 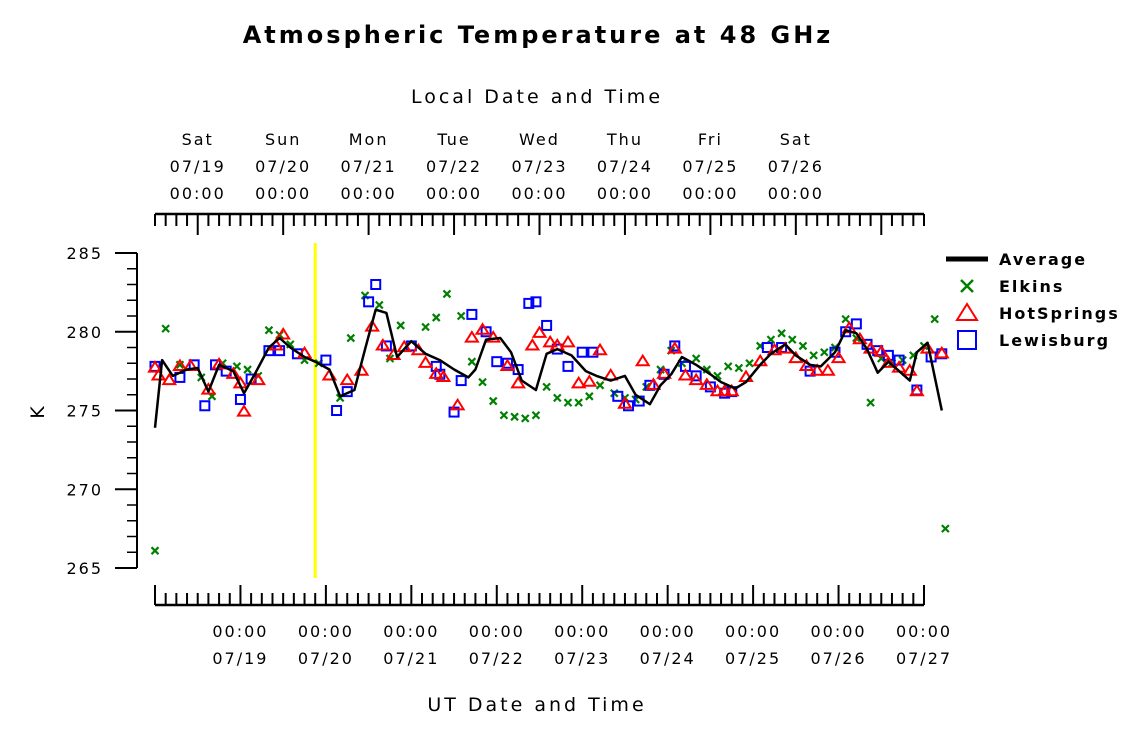 I want to click on top-tick-day: Mon, so click(x=369, y=139).